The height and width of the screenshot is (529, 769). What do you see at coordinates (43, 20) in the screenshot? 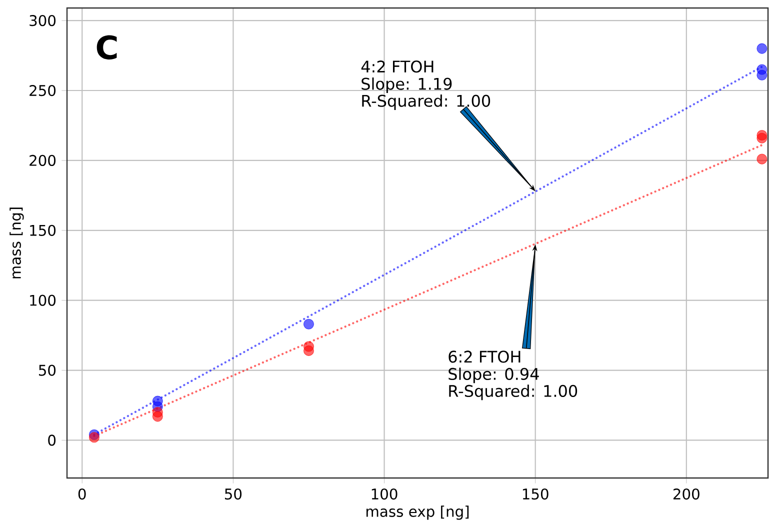
I see `y-tick-label: 300` at bounding box center [43, 20].